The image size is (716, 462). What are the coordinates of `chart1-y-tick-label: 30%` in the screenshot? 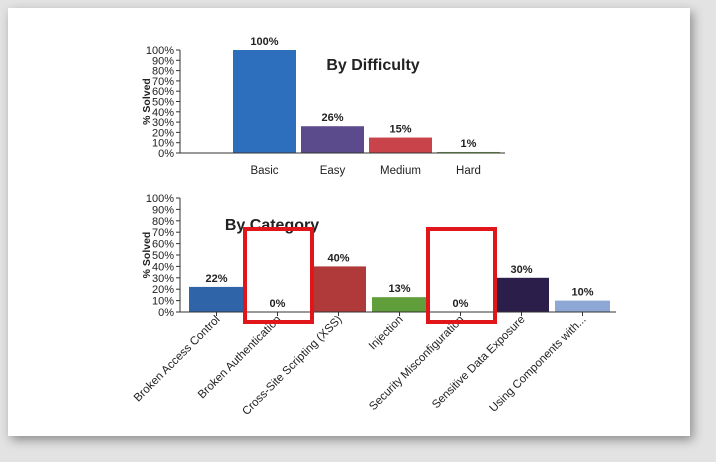 It's located at (163, 123).